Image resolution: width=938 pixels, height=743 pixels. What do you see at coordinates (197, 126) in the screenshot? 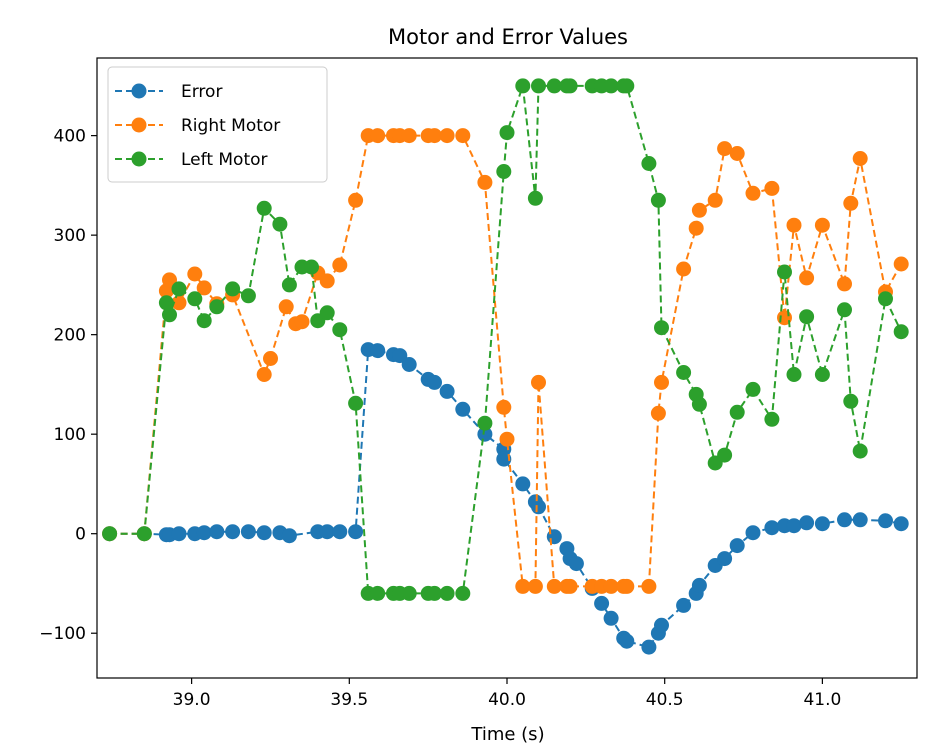
I see `legend-item-1: Right Motor` at bounding box center [197, 126].